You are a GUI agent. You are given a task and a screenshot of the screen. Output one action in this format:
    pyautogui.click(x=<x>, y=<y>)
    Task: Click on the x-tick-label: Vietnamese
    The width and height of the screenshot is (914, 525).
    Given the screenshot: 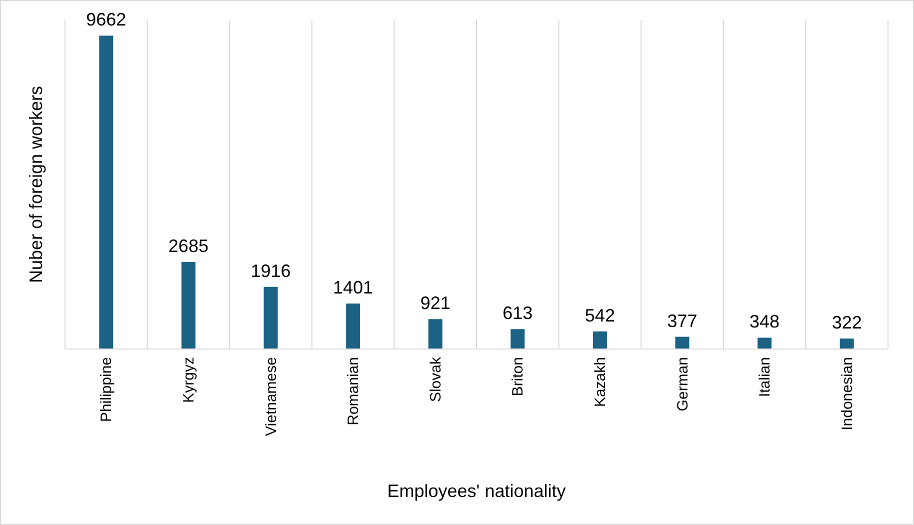 What is the action you would take?
    pyautogui.click(x=271, y=396)
    